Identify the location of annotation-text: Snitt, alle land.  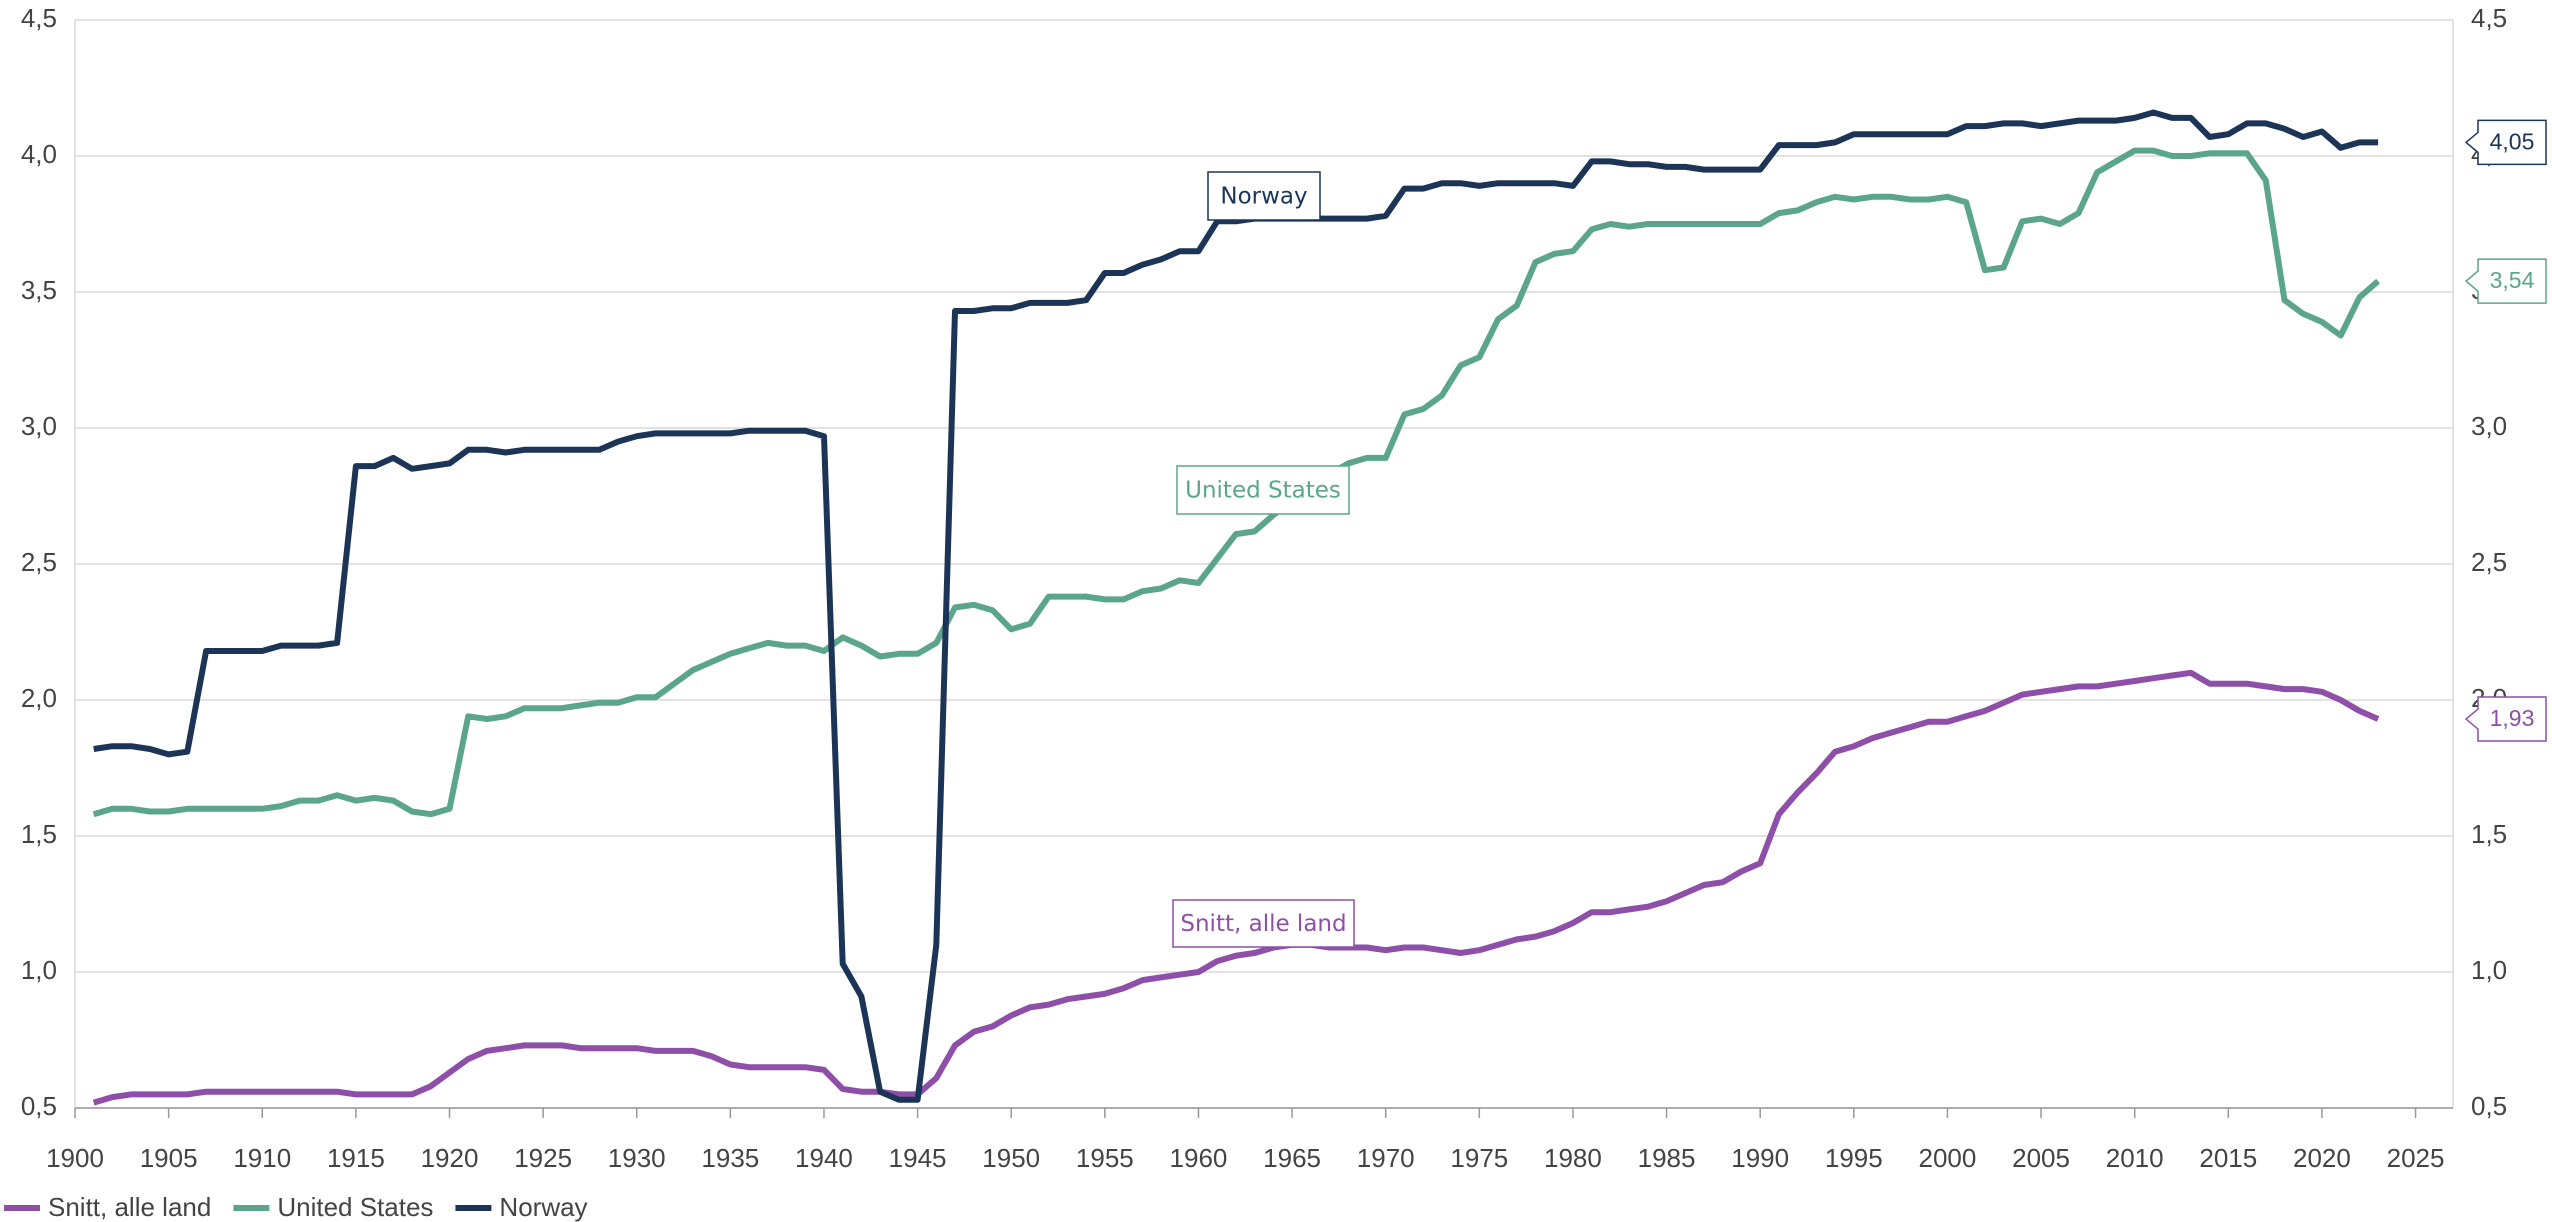
(1263, 924).